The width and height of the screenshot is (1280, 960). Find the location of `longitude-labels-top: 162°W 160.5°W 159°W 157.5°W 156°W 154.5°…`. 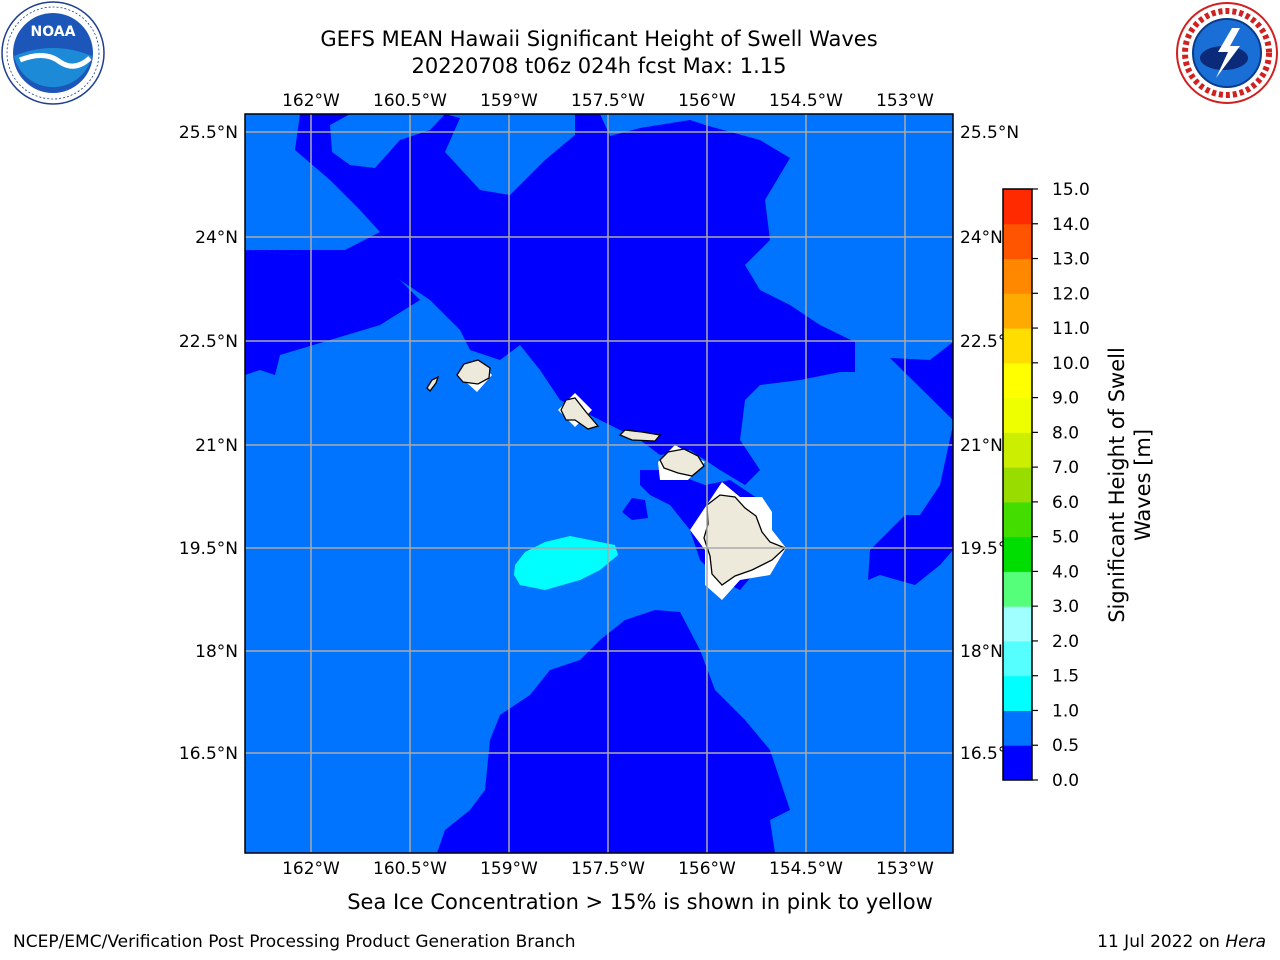

longitude-labels-top: 162°W 160.5°W 159°W 157.5°W 156°W 154.5°… is located at coordinates (608, 101).